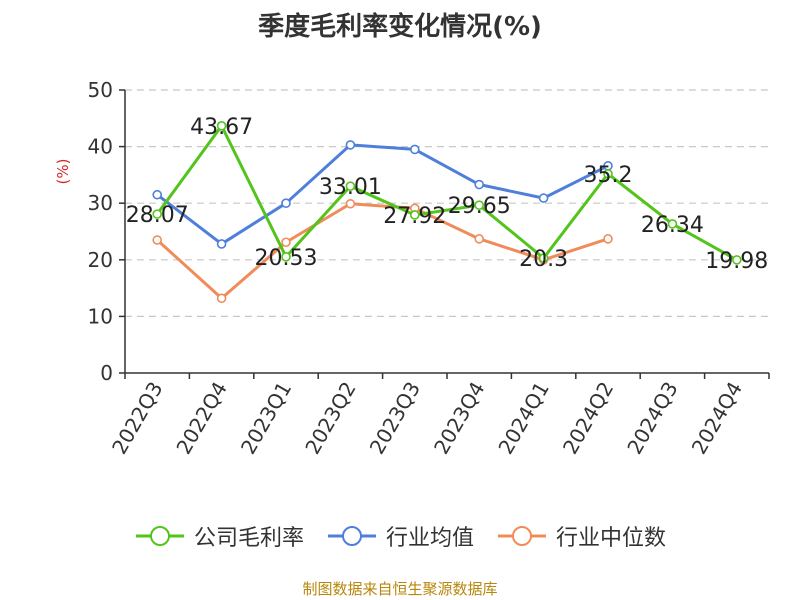 This screenshot has width=800, height=600. I want to click on y-tick-label: 50, so click(100, 90).